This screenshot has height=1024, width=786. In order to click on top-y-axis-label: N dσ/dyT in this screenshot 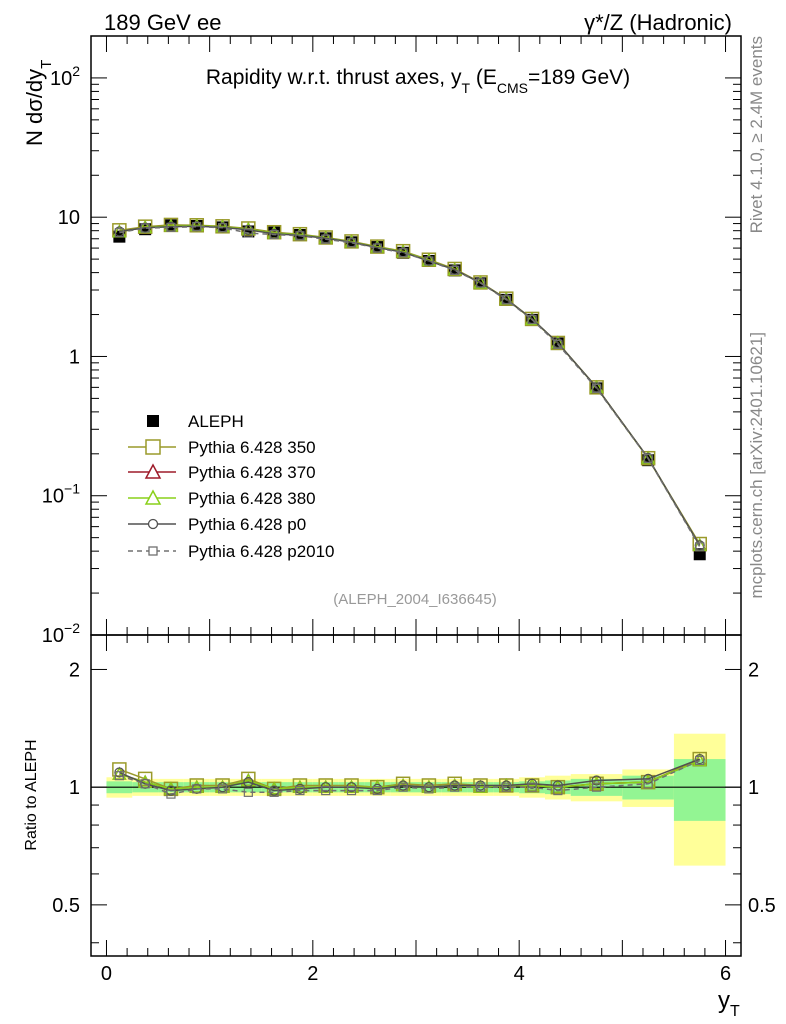, I will do `click(38, 103)`.